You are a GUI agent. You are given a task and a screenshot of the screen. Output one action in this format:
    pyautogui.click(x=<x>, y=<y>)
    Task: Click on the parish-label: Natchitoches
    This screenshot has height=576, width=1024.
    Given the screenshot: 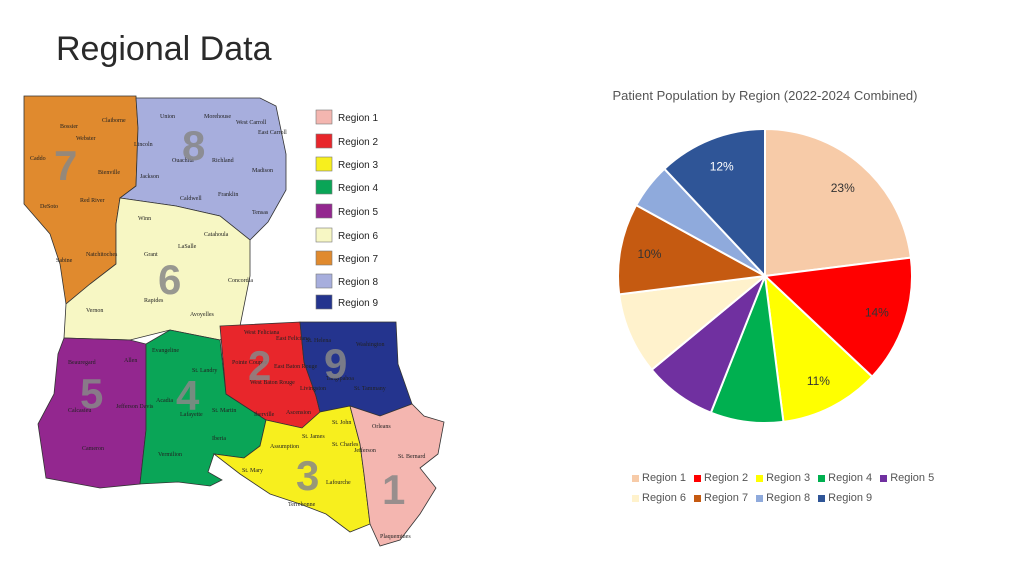 What is the action you would take?
    pyautogui.click(x=102, y=255)
    